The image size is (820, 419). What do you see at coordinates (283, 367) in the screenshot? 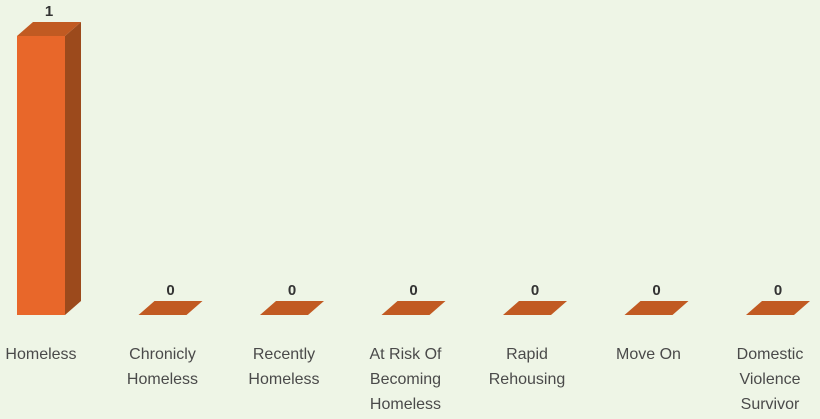
I see `category-label-2: Recently Homeless` at bounding box center [283, 367].